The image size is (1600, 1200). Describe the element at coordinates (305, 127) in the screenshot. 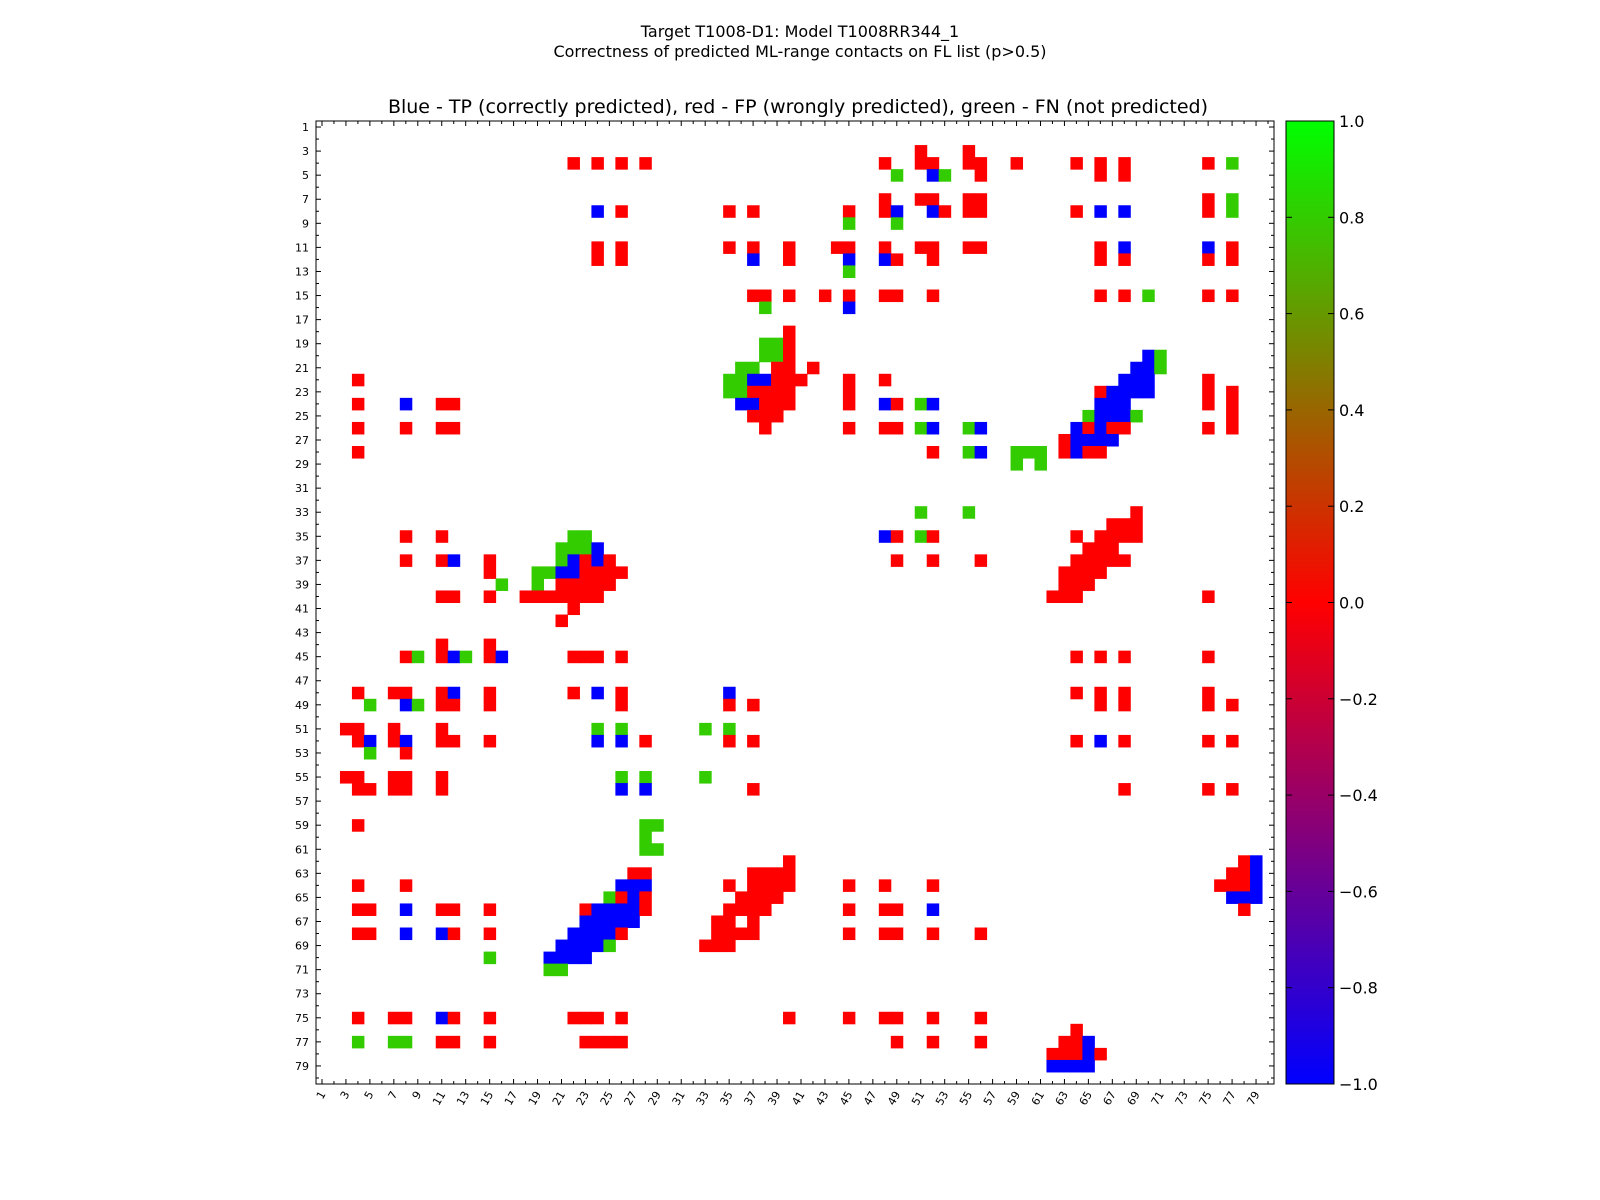

I see `y-tick-label: 1` at that location.